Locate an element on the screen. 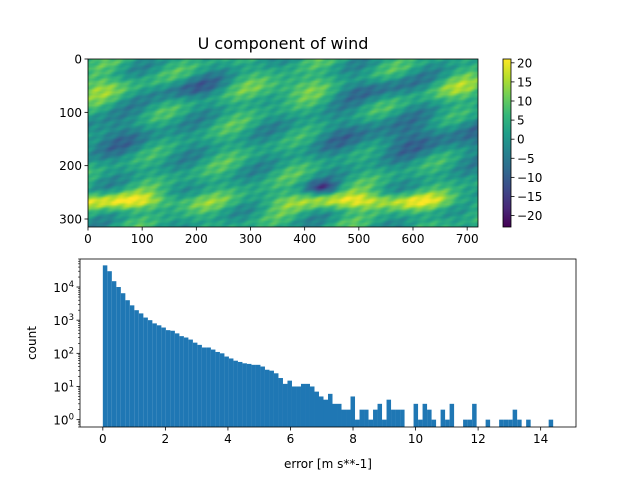 This screenshot has height=480, width=640. tick-exponent: 1 is located at coordinates (71, 384).